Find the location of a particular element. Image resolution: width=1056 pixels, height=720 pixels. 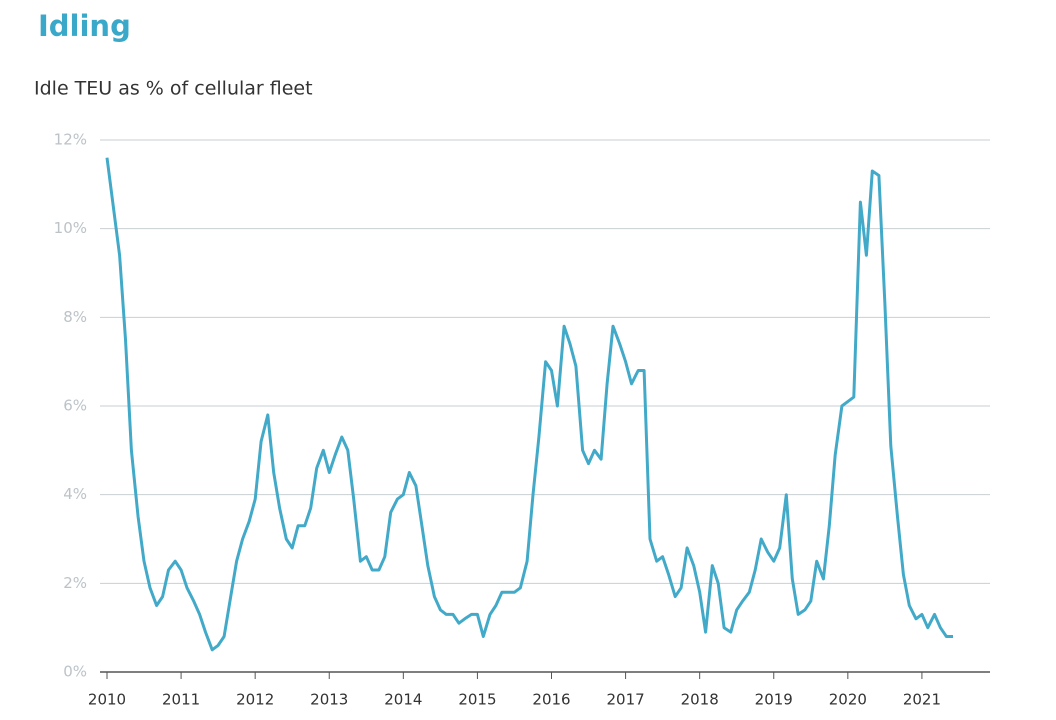

x-tick-label: 2019 is located at coordinates (774, 700).